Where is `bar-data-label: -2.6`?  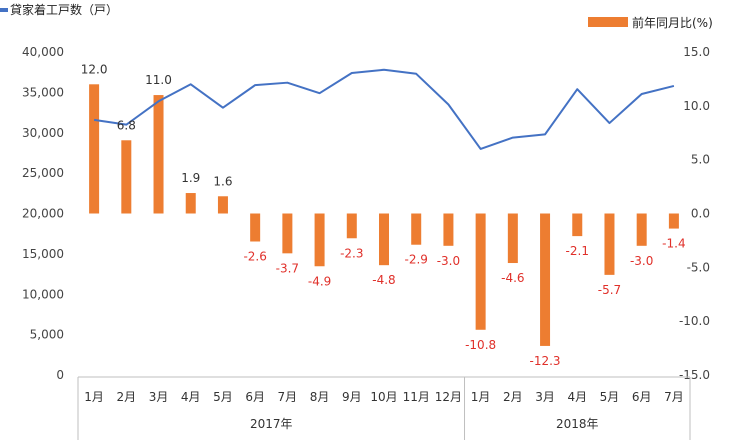
bar-data-label: -2.6 is located at coordinates (254, 256).